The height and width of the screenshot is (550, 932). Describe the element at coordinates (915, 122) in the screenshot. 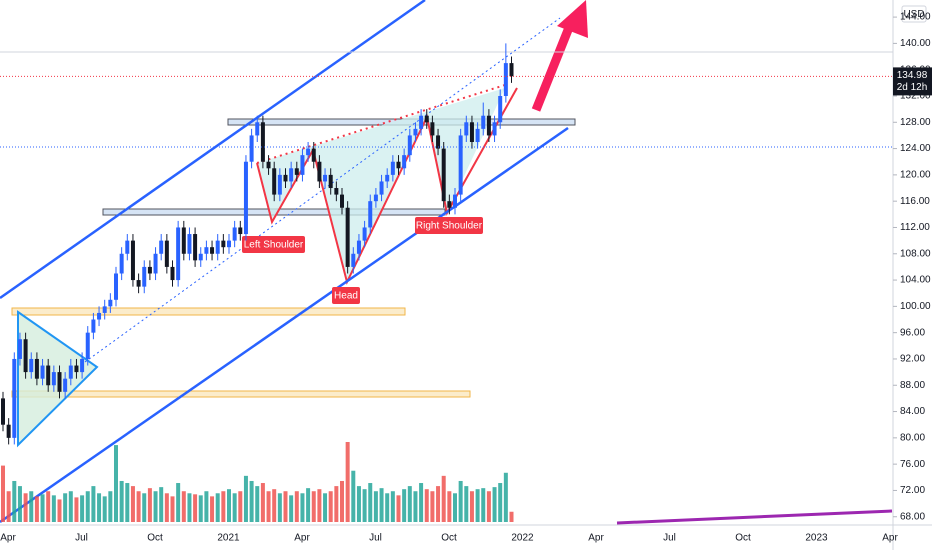

I see `y-tick-label: 128.00` at that location.